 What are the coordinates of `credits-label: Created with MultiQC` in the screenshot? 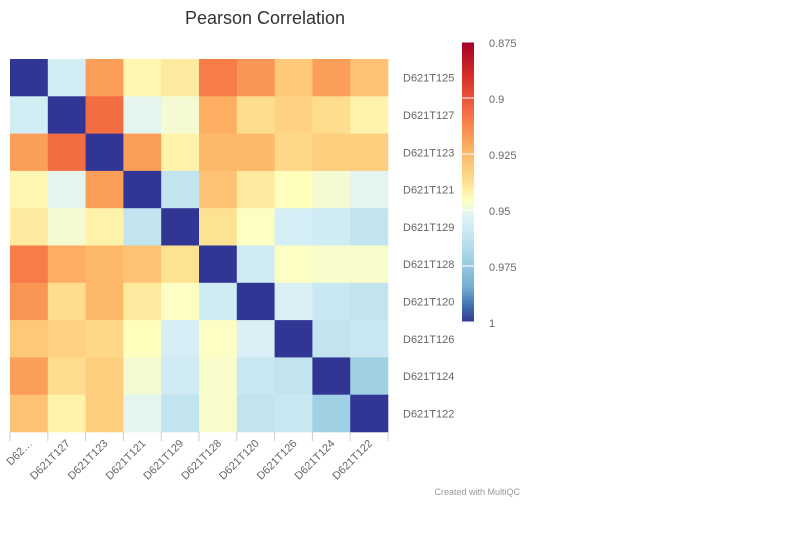 It's located at (477, 492).